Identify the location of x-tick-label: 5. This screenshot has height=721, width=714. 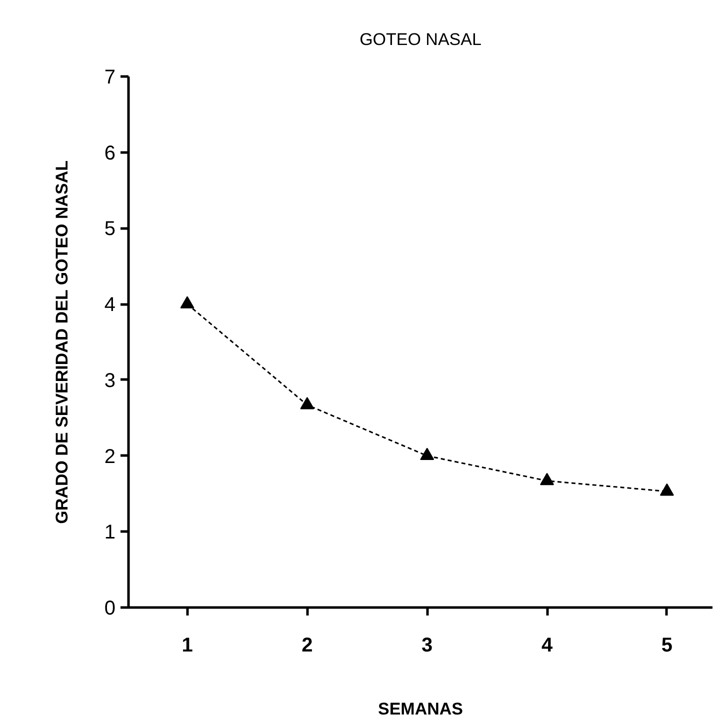
(666, 645).